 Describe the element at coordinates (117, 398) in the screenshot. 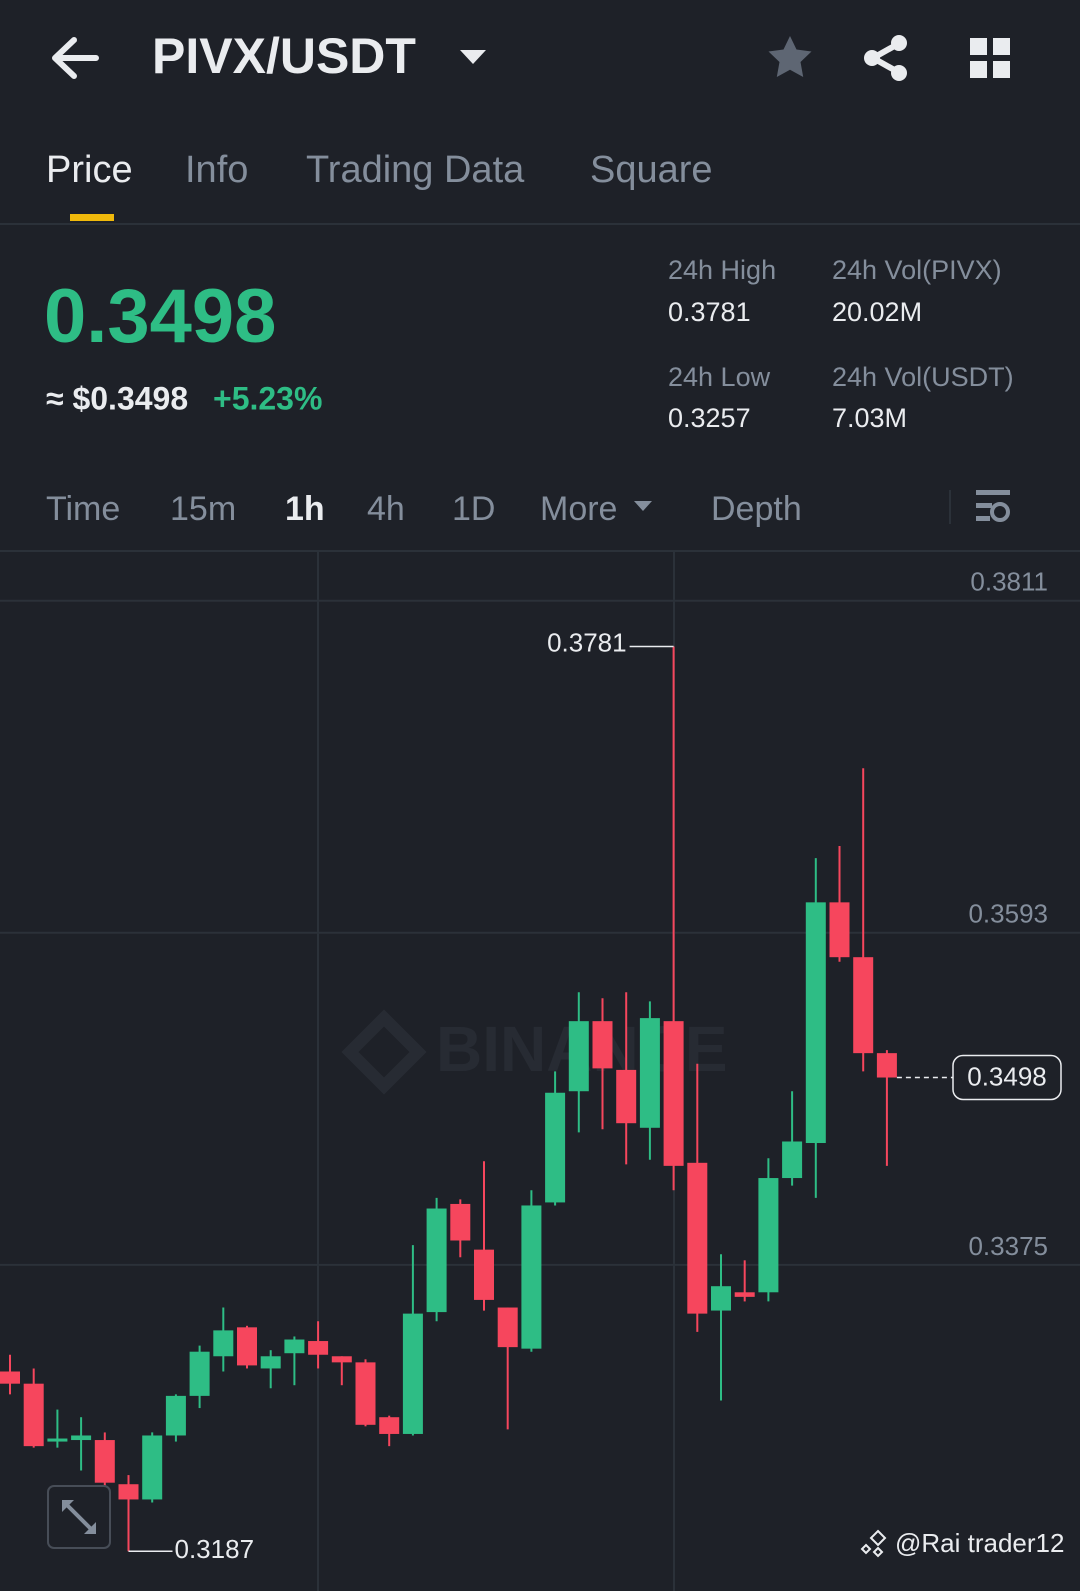

I see `usd-price: ≈ $0.3498` at that location.